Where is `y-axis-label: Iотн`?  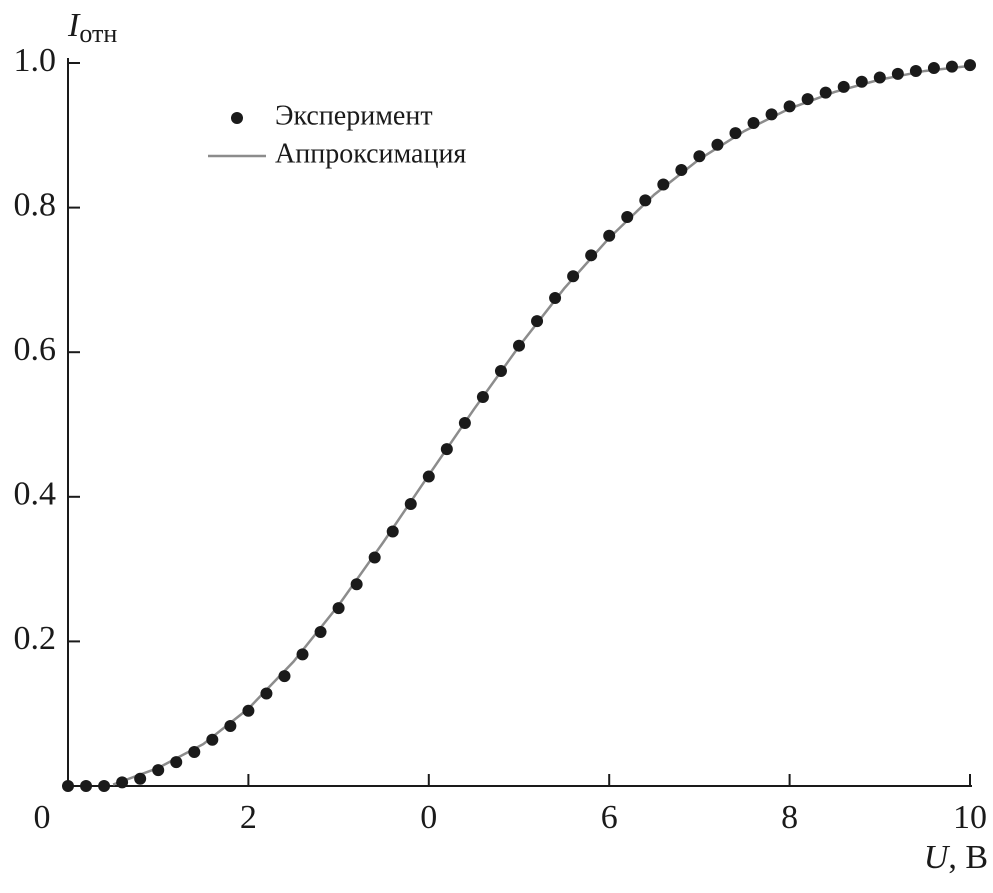 y-axis-label: Iотн is located at coordinates (92, 27).